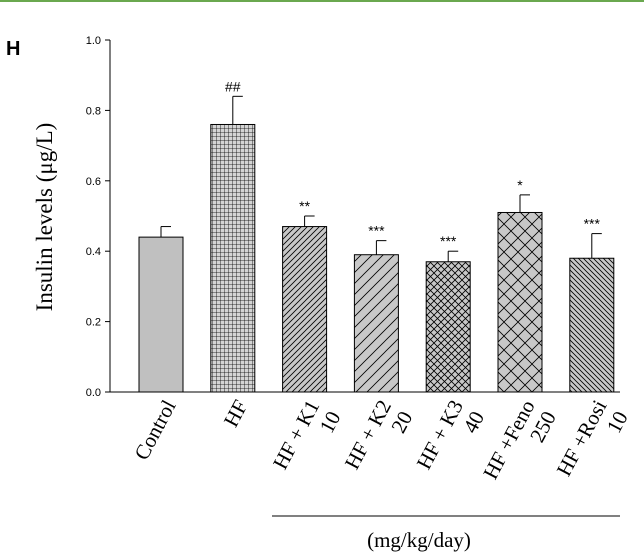  What do you see at coordinates (440, 434) in the screenshot?
I see `category-label-line: HF + K3` at bounding box center [440, 434].